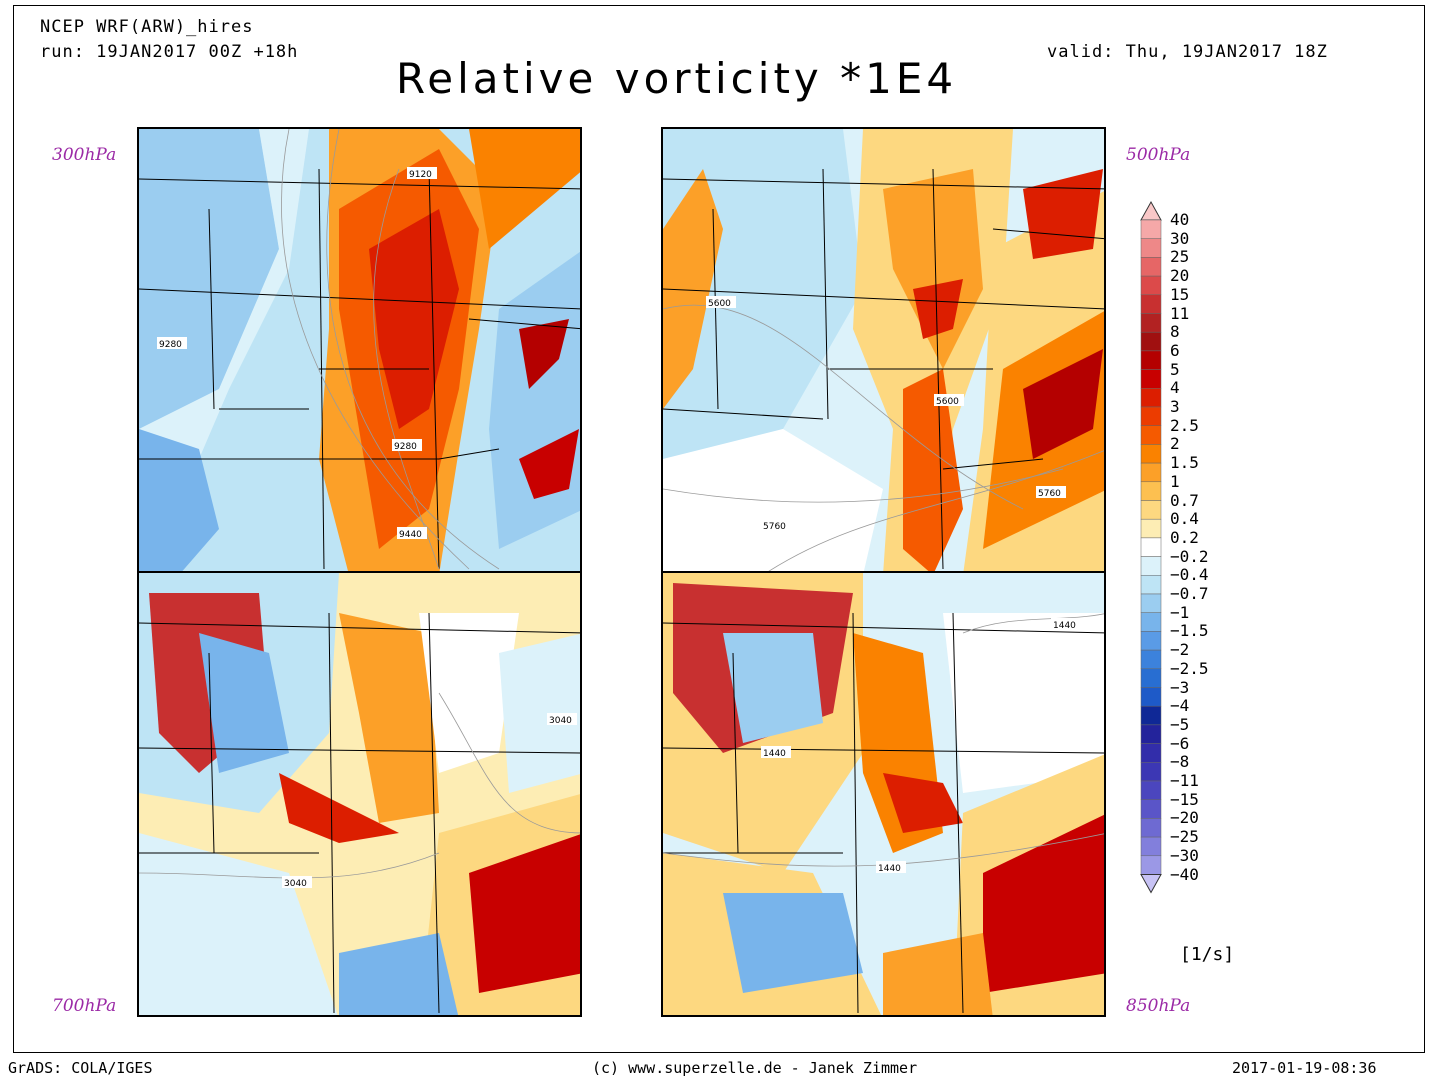 This screenshot has width=1440, height=1080. I want to click on colorbar-tick-label: 1.5, so click(1184, 463).